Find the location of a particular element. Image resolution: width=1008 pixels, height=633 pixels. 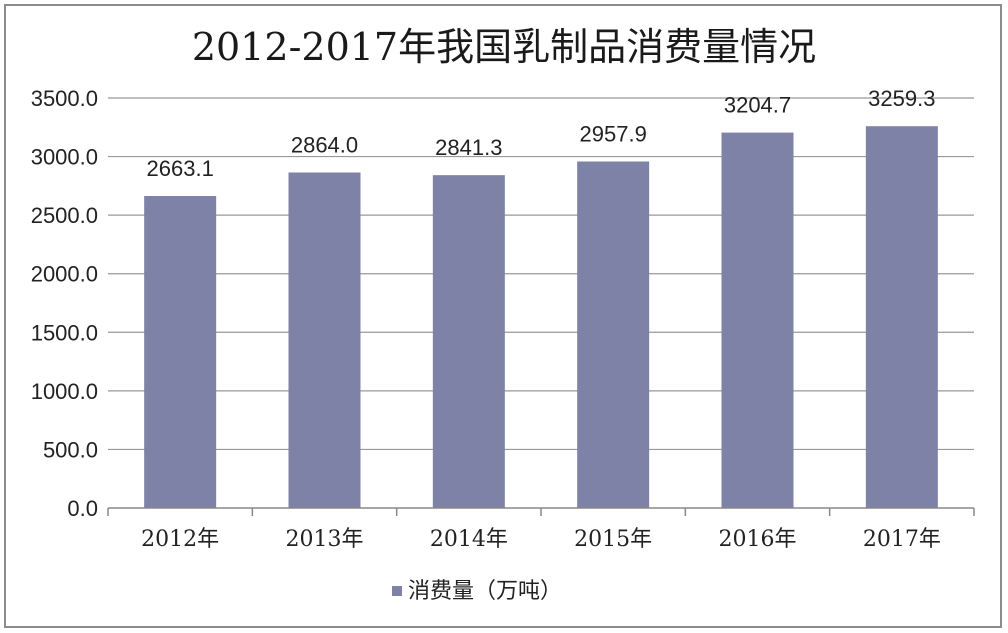

y-tick-label: 1500.0 is located at coordinates (64, 332).